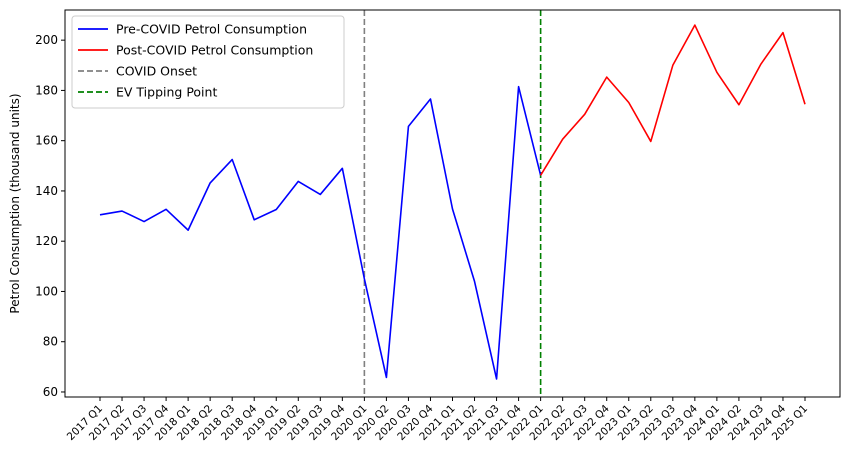  Describe the element at coordinates (46, 291) in the screenshot. I see `y-tick-label: 100` at that location.